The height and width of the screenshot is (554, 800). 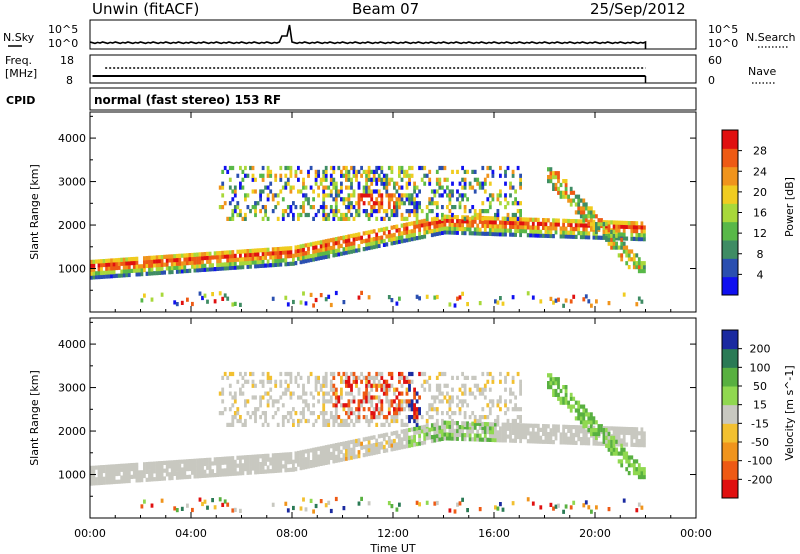 What do you see at coordinates (67, 60) in the screenshot?
I see `freq-left-tick-top: 18` at bounding box center [67, 60].